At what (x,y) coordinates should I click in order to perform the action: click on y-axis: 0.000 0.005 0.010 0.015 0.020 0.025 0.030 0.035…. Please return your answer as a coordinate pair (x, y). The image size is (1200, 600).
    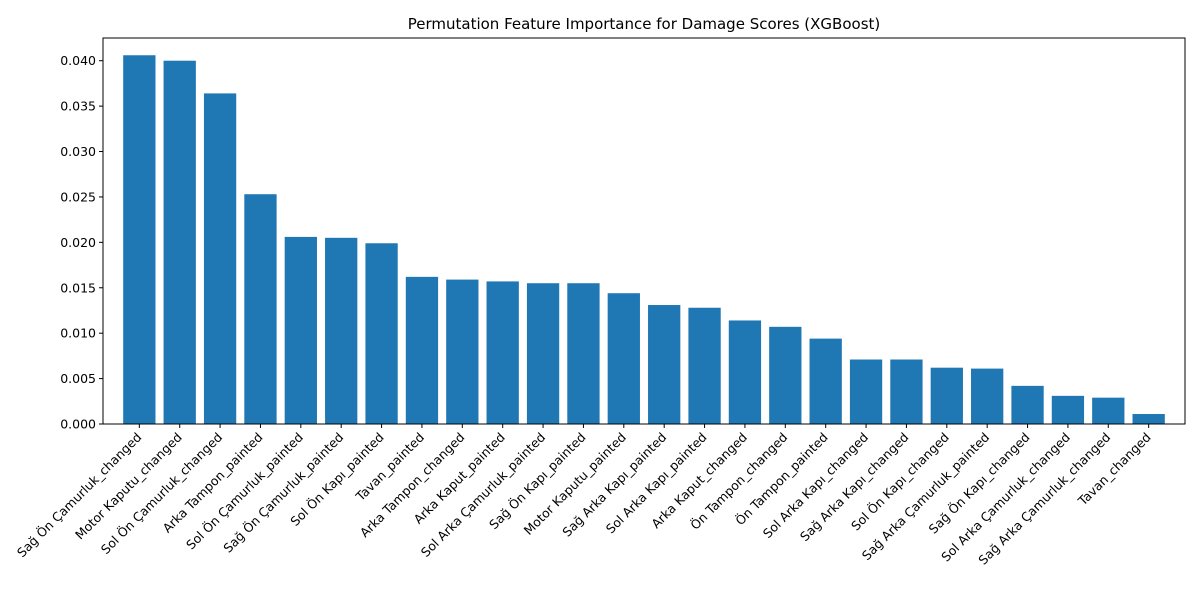
    Looking at the image, I should click on (81, 242).